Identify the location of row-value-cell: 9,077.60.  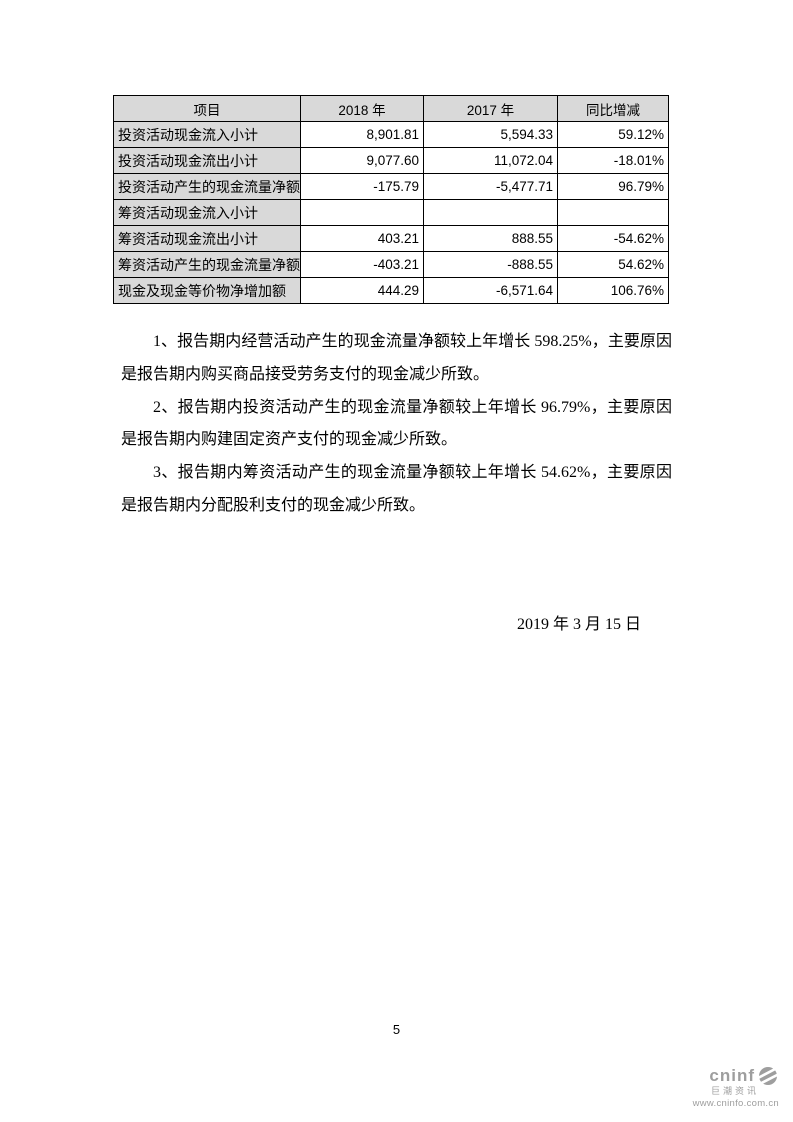
(362, 160).